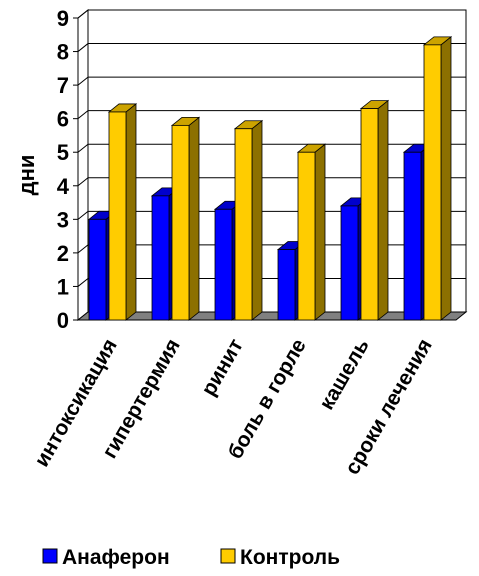 The width and height of the screenshot is (479, 576). What do you see at coordinates (63, 219) in the screenshot?
I see `y-tick-label: 3` at bounding box center [63, 219].